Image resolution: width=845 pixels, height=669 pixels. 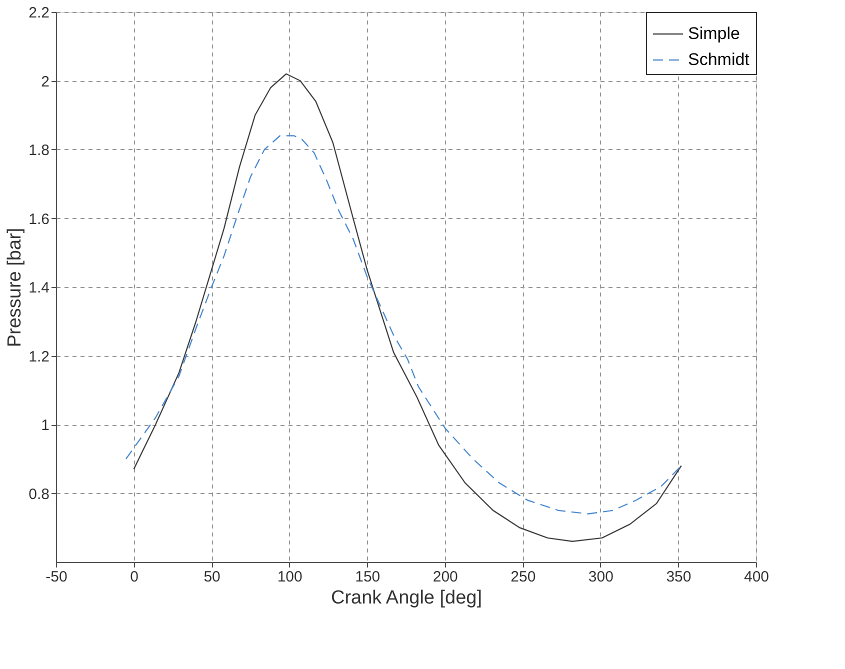 What do you see at coordinates (406, 598) in the screenshot?
I see `x-axis-title: Crank Angle [deg]` at bounding box center [406, 598].